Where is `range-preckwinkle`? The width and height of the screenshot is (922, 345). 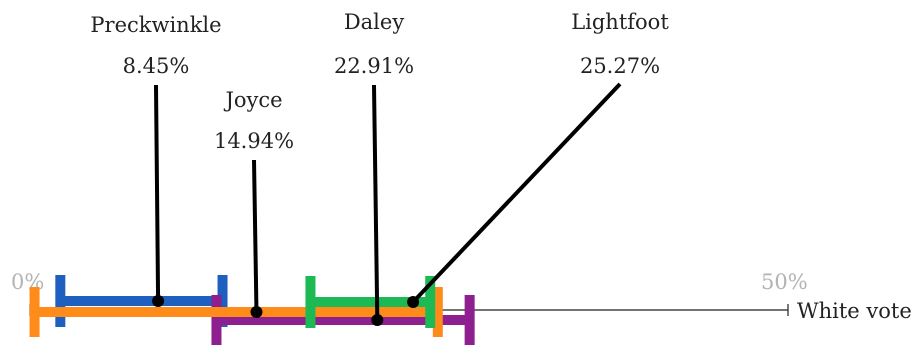
range-preckwinkle is located at coordinates (141, 301).